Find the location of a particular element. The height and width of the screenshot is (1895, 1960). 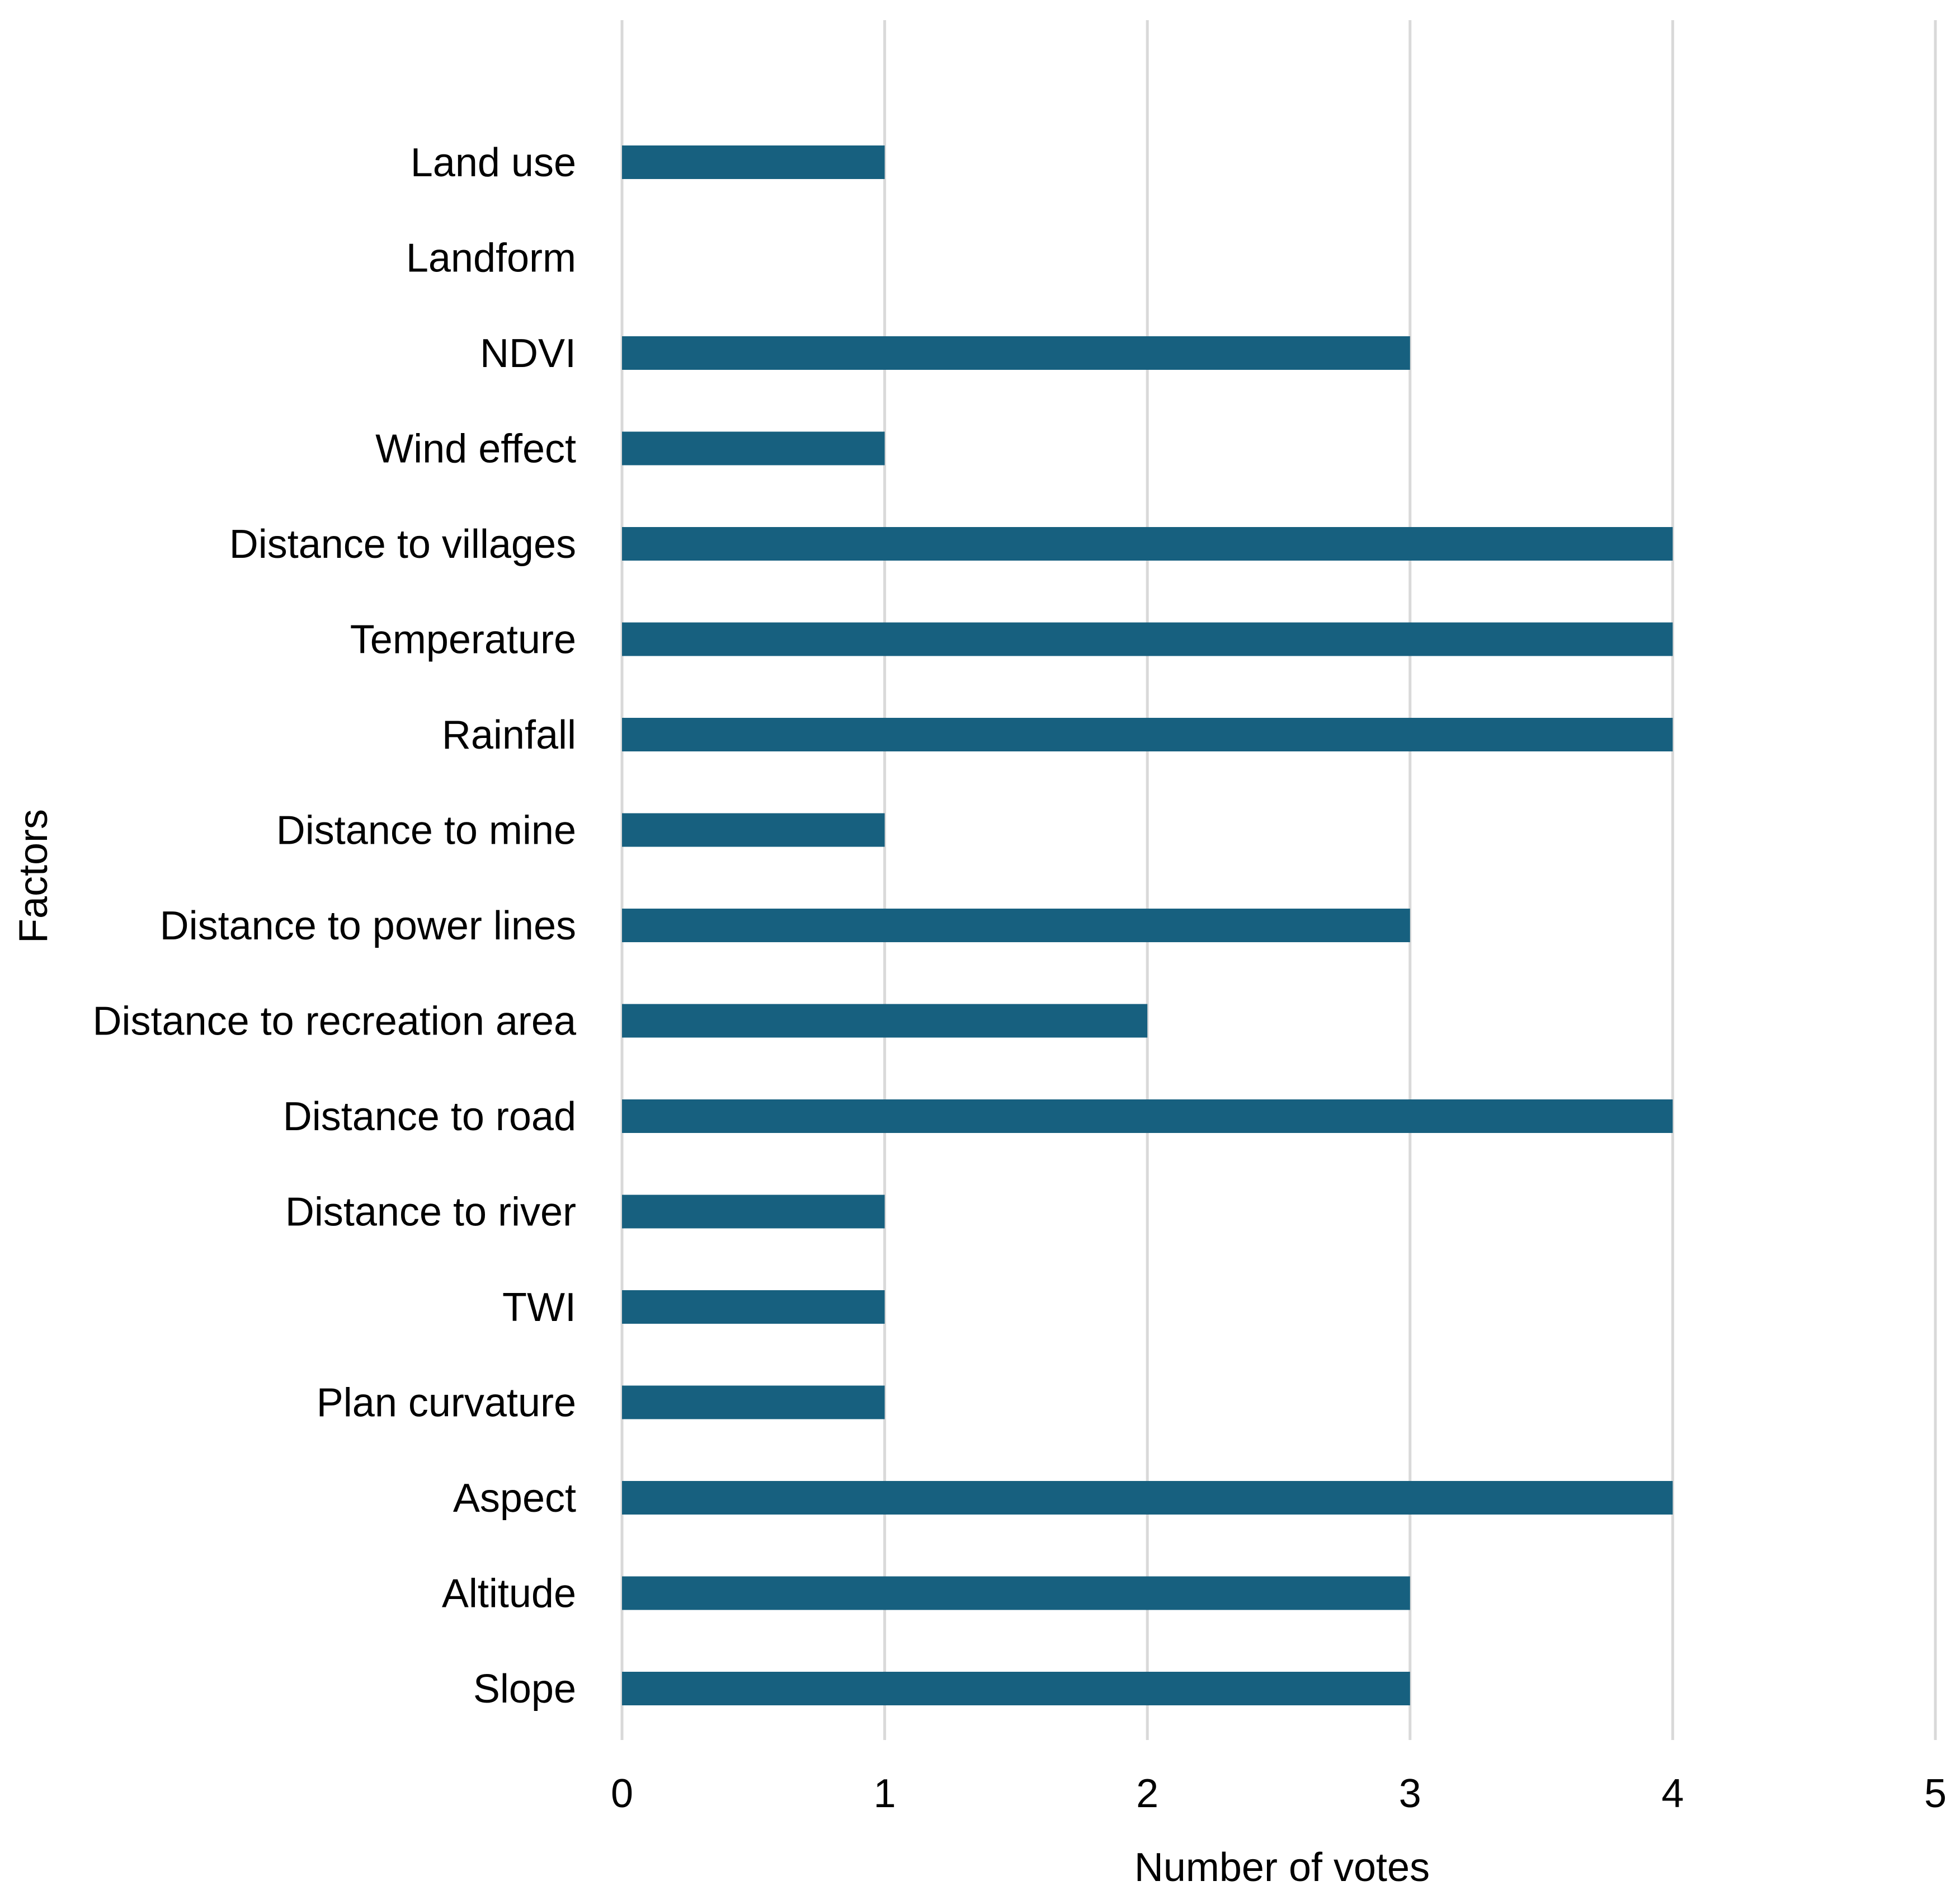

category-label: Wind effect is located at coordinates (475, 449).